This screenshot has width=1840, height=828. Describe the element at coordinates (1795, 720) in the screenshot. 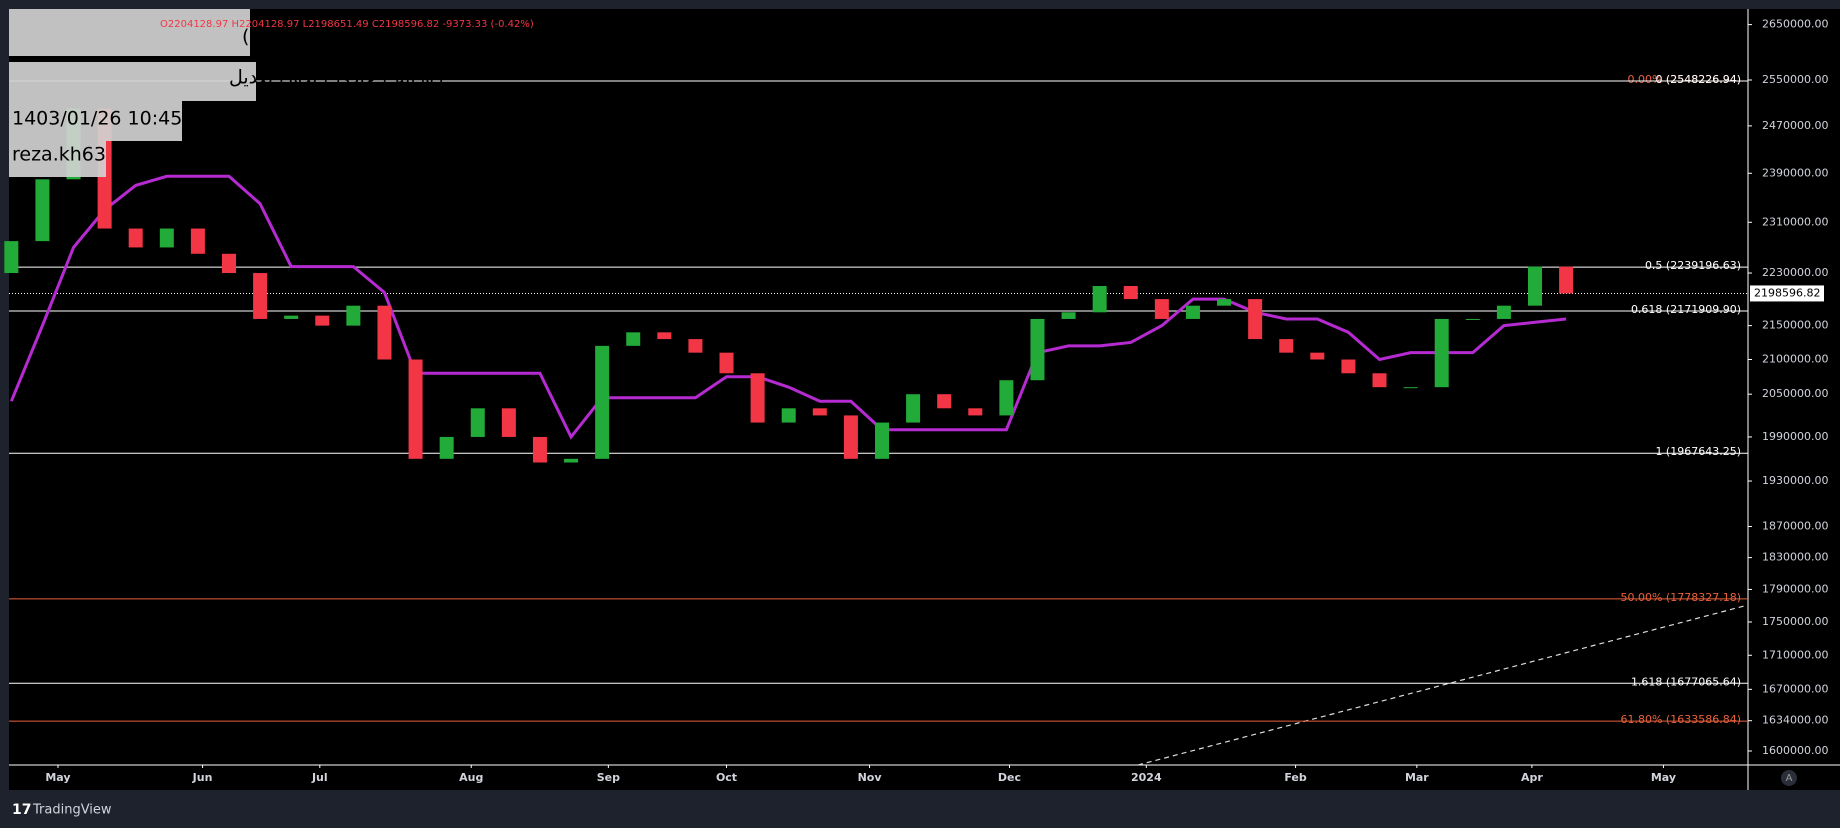

I see `y-tick-label: 1634000.00` at that location.